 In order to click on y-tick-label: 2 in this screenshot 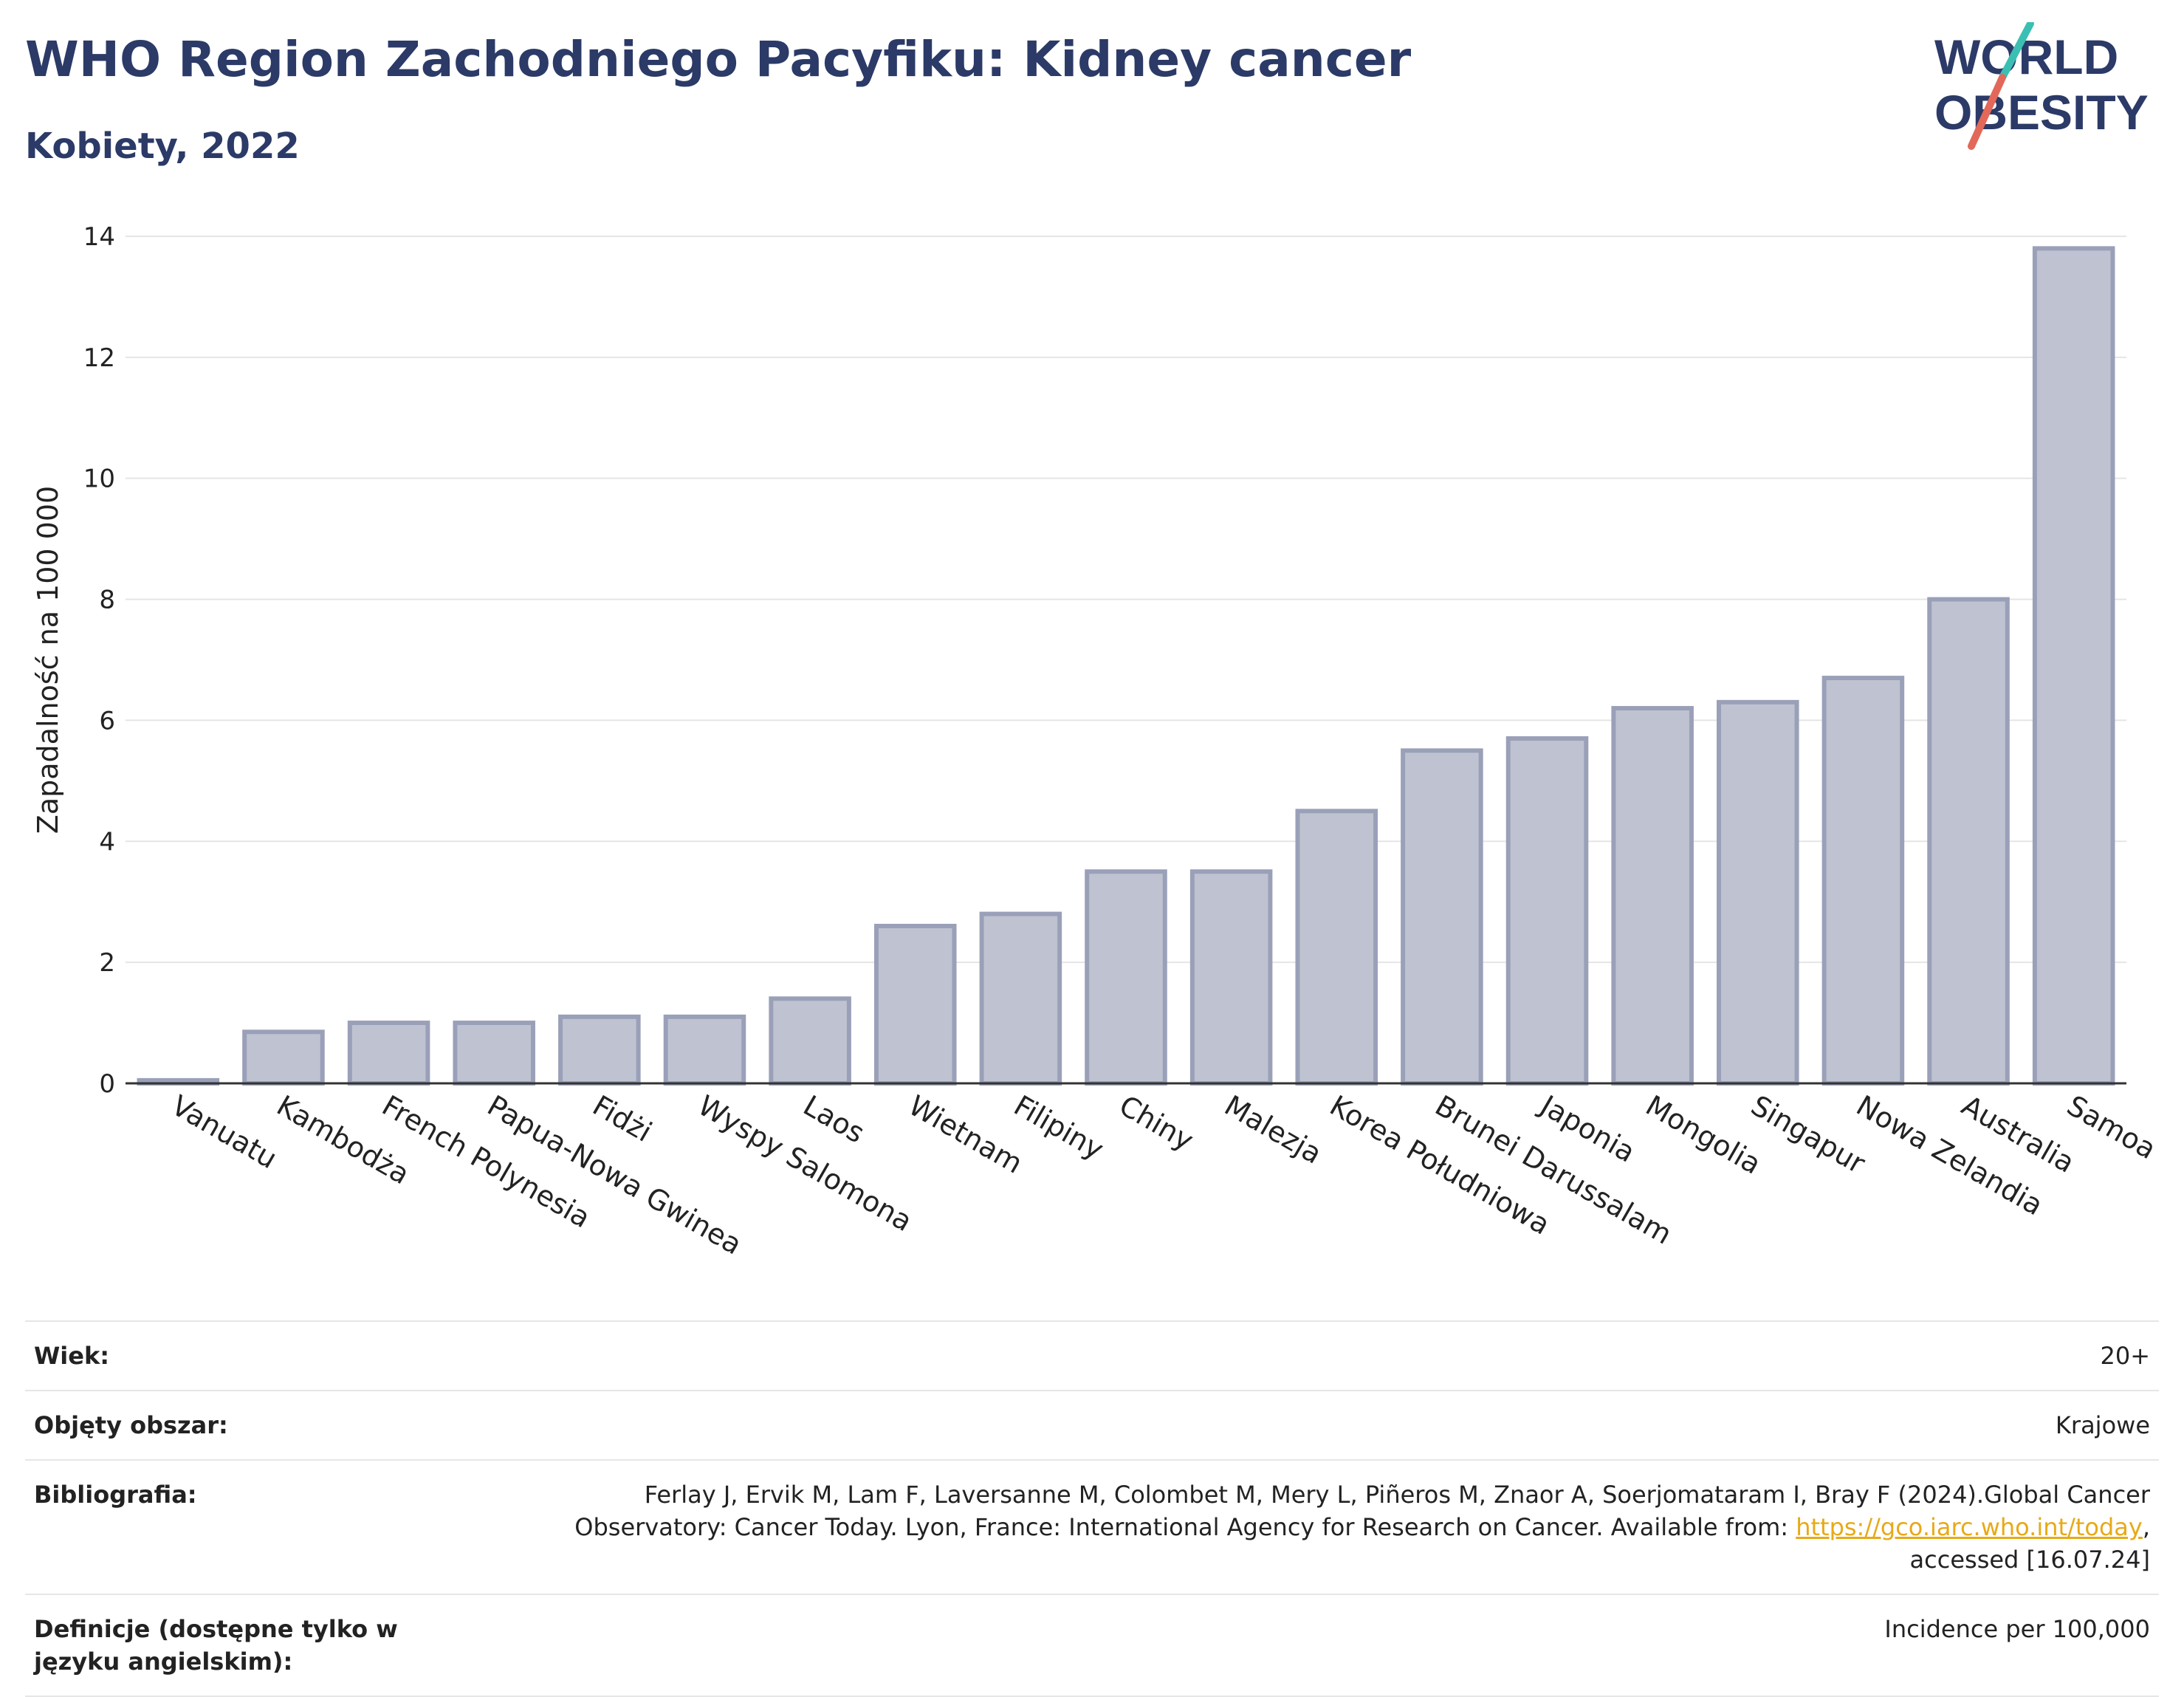, I will do `click(107, 963)`.